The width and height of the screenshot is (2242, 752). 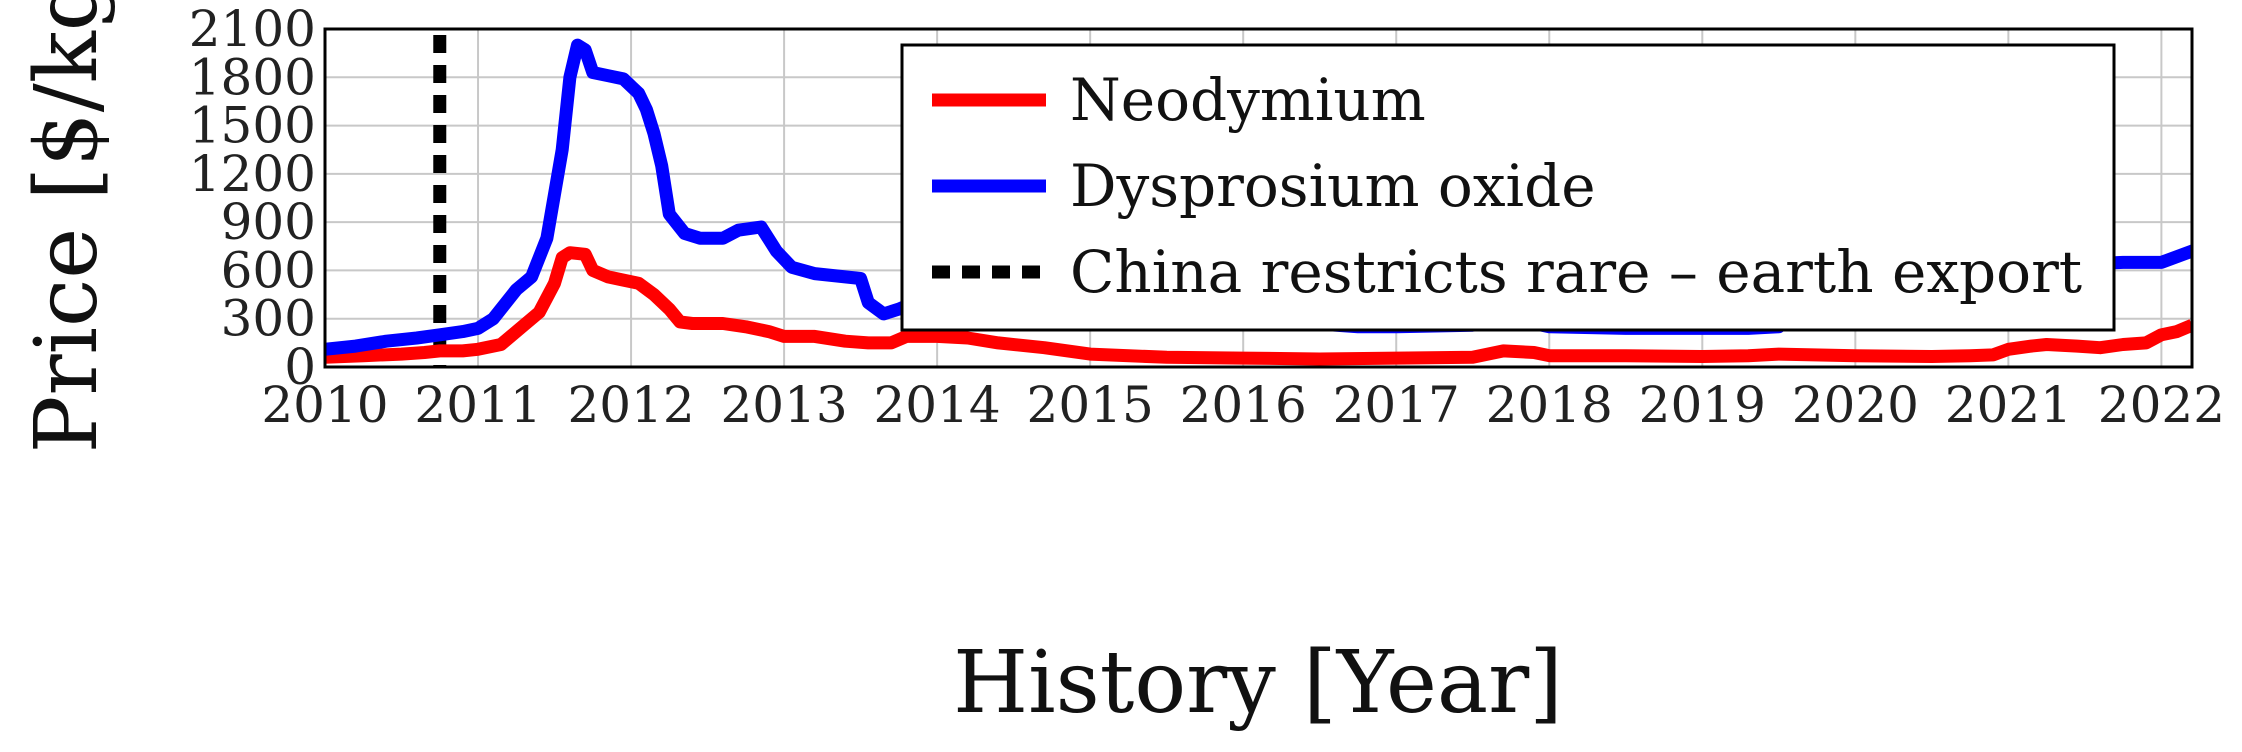 I want to click on x-axis-title: History [Year], so click(x=1258, y=683).